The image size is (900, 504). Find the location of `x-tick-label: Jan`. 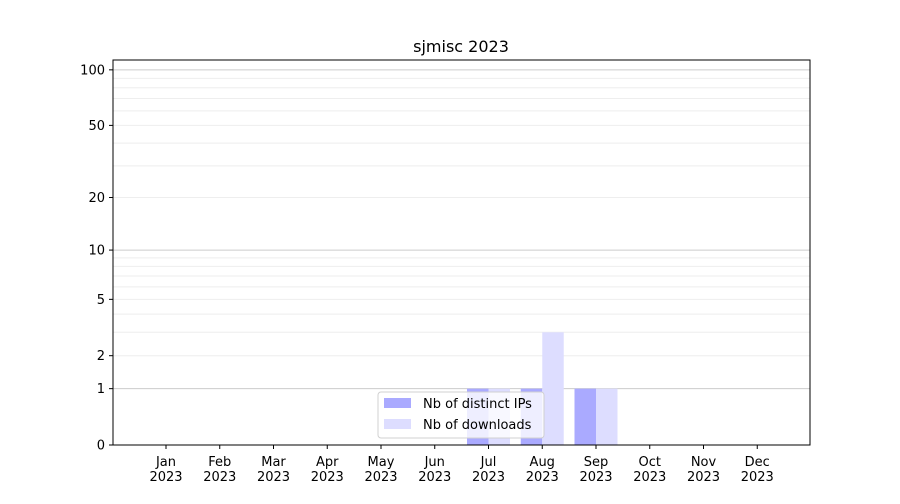

x-tick-label: Jan is located at coordinates (165, 462).